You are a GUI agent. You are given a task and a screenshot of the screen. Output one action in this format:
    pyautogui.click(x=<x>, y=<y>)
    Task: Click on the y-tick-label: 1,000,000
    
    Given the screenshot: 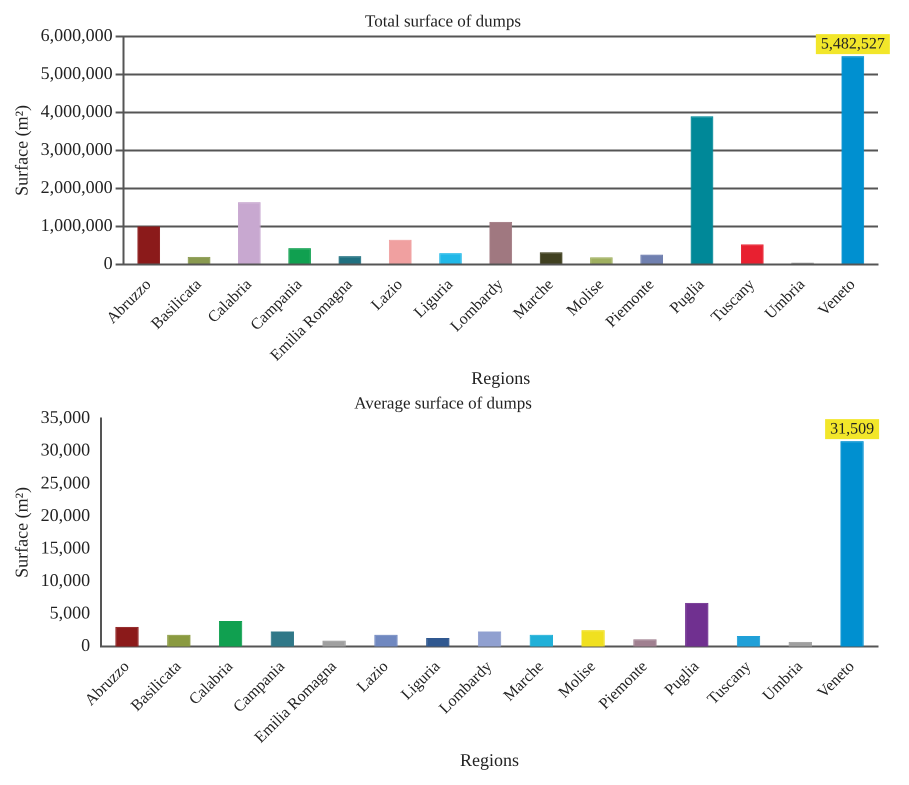 What is the action you would take?
    pyautogui.click(x=76, y=225)
    